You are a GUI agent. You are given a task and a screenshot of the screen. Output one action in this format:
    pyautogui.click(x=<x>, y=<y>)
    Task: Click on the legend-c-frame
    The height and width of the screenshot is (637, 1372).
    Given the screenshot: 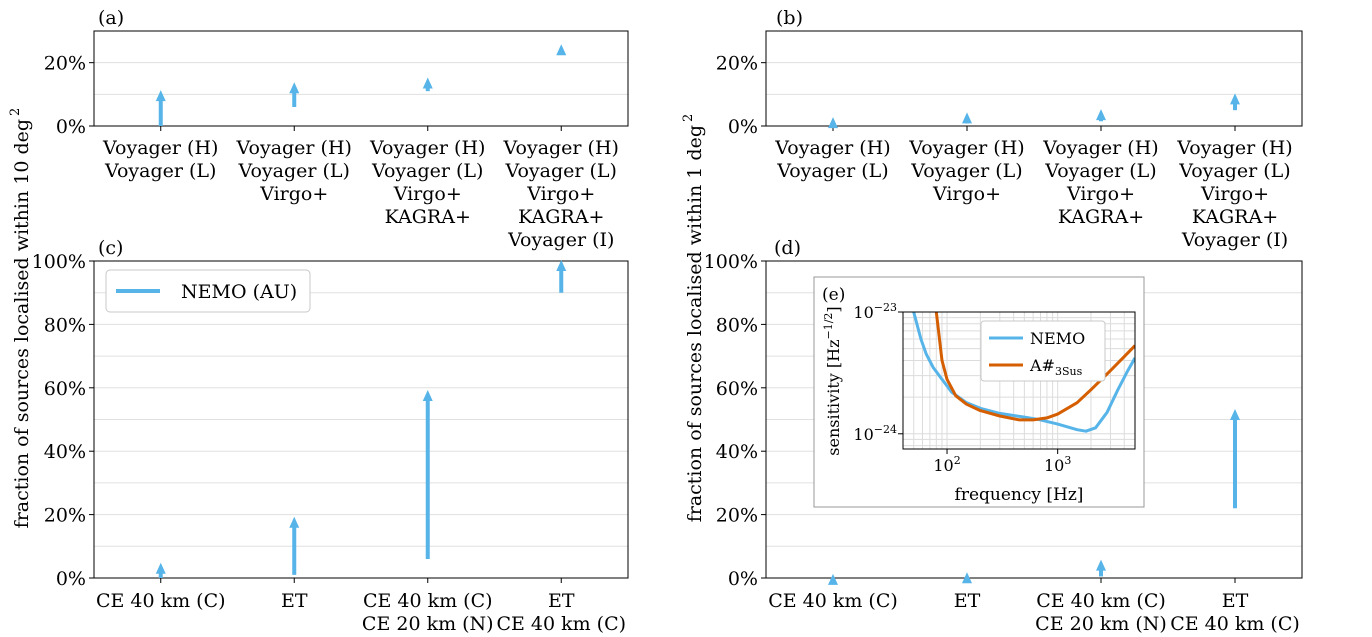 What is the action you would take?
    pyautogui.click(x=208, y=291)
    